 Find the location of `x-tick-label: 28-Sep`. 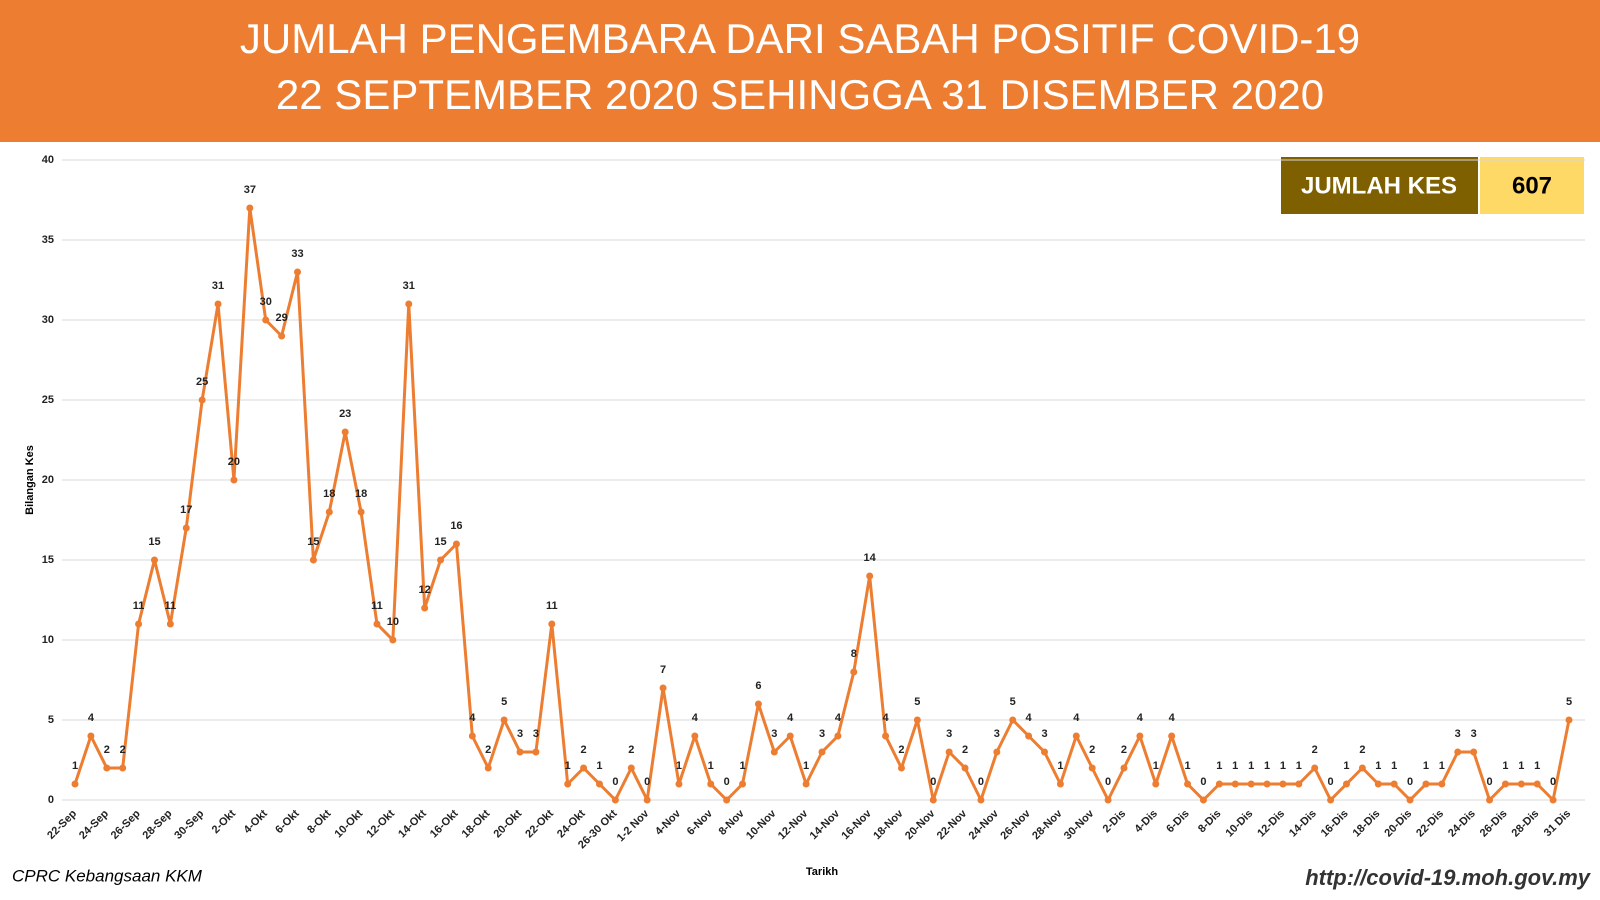

x-tick-label: 28-Sep is located at coordinates (158, 824).